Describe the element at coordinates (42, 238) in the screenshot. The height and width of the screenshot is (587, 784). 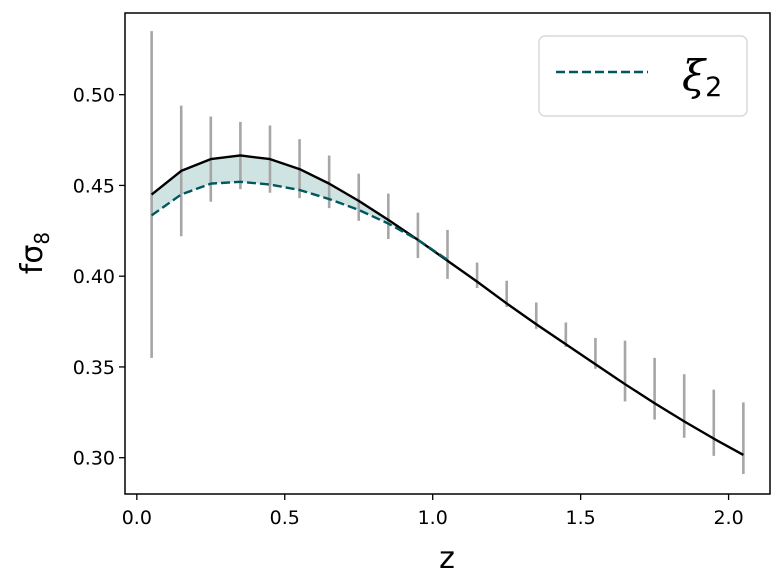
I see `y-axis-label-sub: 8` at that location.